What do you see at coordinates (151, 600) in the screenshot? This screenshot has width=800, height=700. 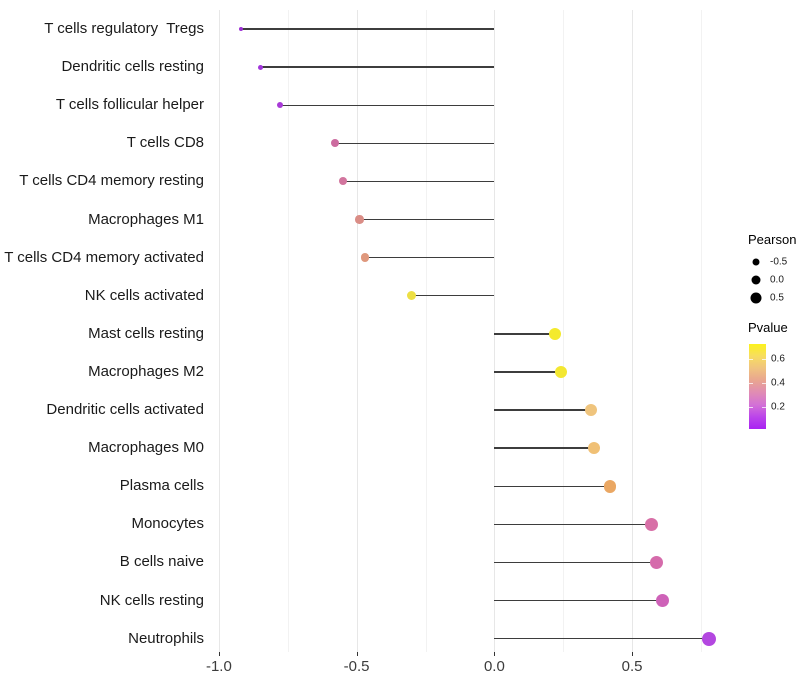 I see `y-axis-label: NK cells resting` at bounding box center [151, 600].